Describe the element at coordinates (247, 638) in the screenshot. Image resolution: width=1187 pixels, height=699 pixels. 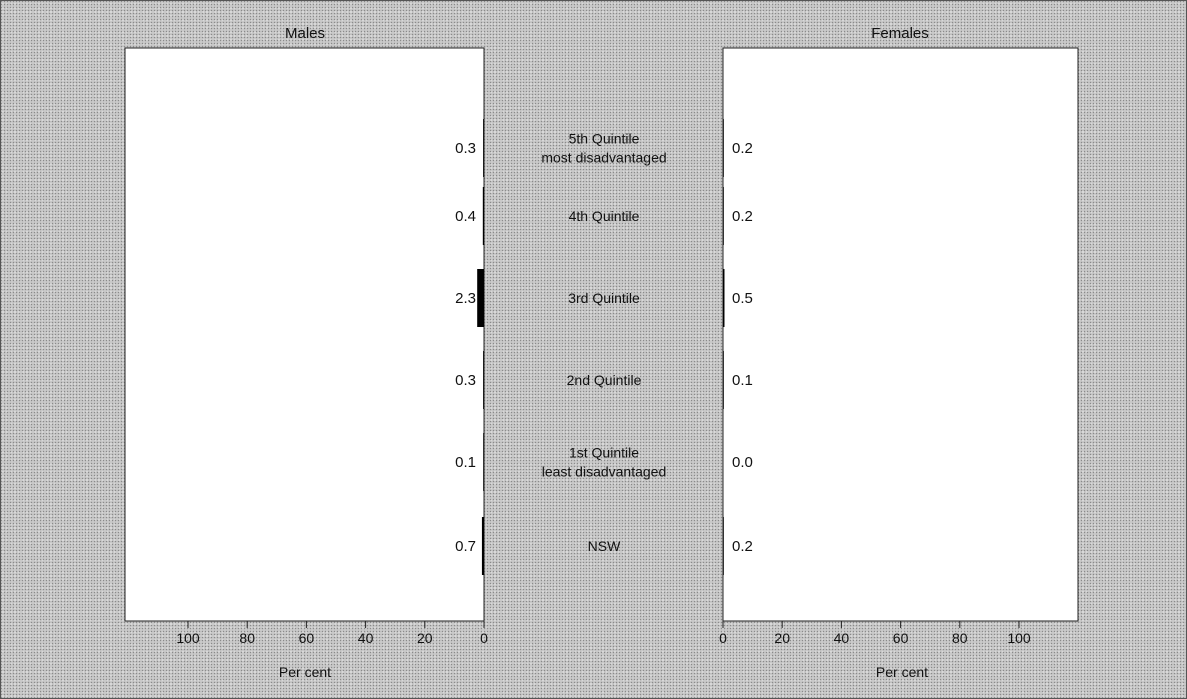
I see `tick-label-males-4: 80` at that location.